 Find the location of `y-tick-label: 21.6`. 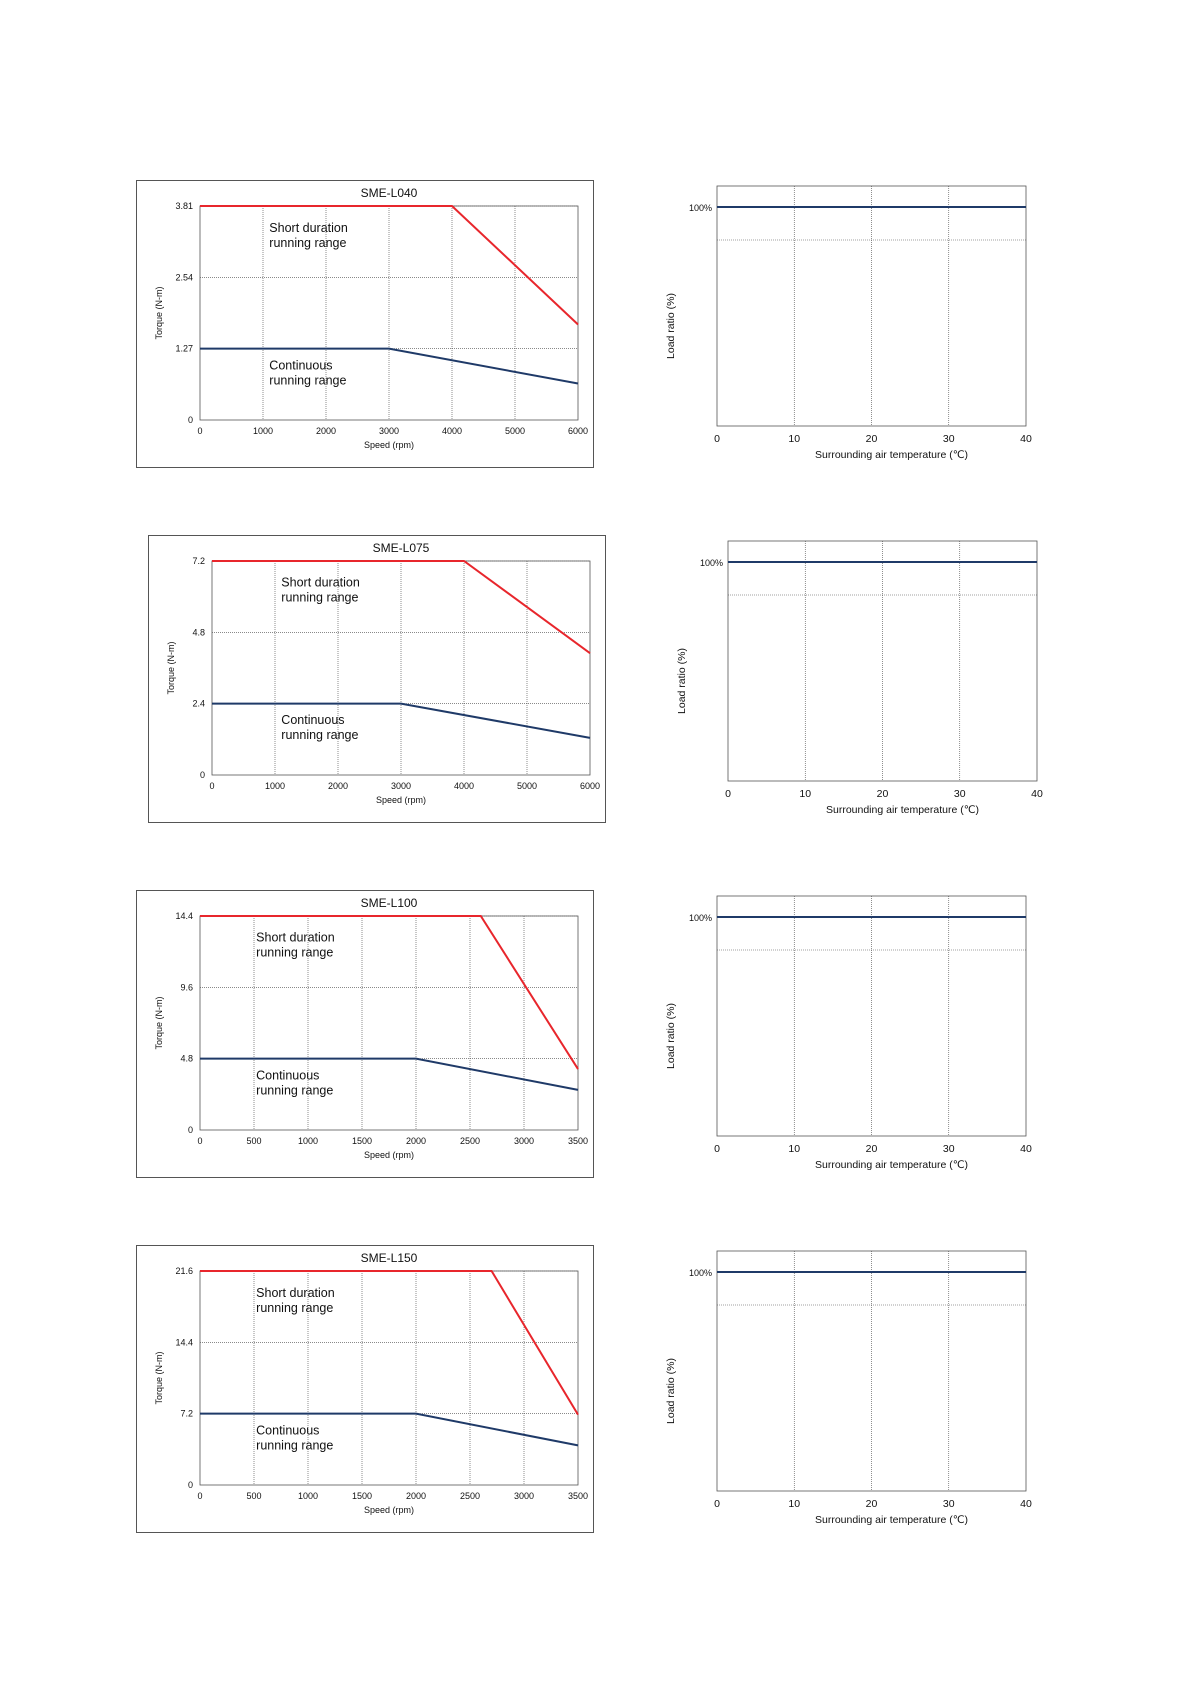

y-tick-label: 21.6 is located at coordinates (184, 1271).